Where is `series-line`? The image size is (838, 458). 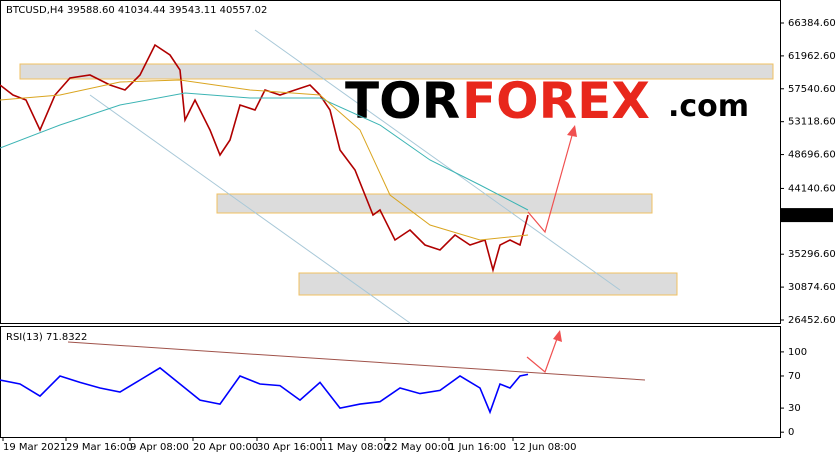 series-line is located at coordinates (264, 390).